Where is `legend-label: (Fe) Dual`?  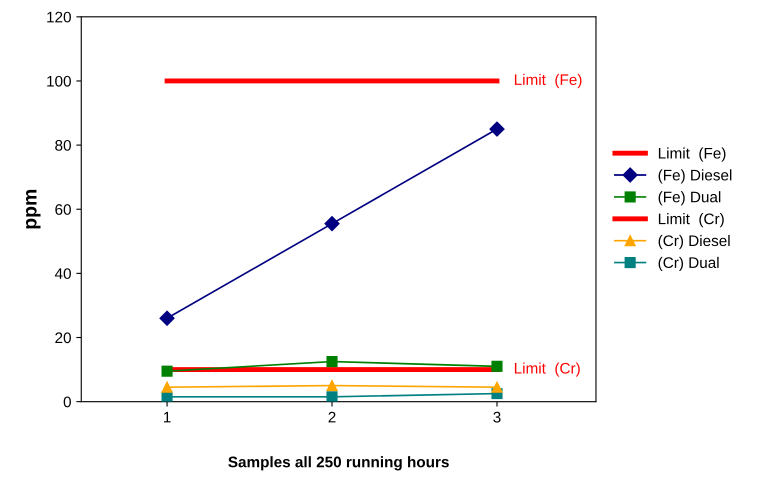 legend-label: (Fe) Dual is located at coordinates (689, 198).